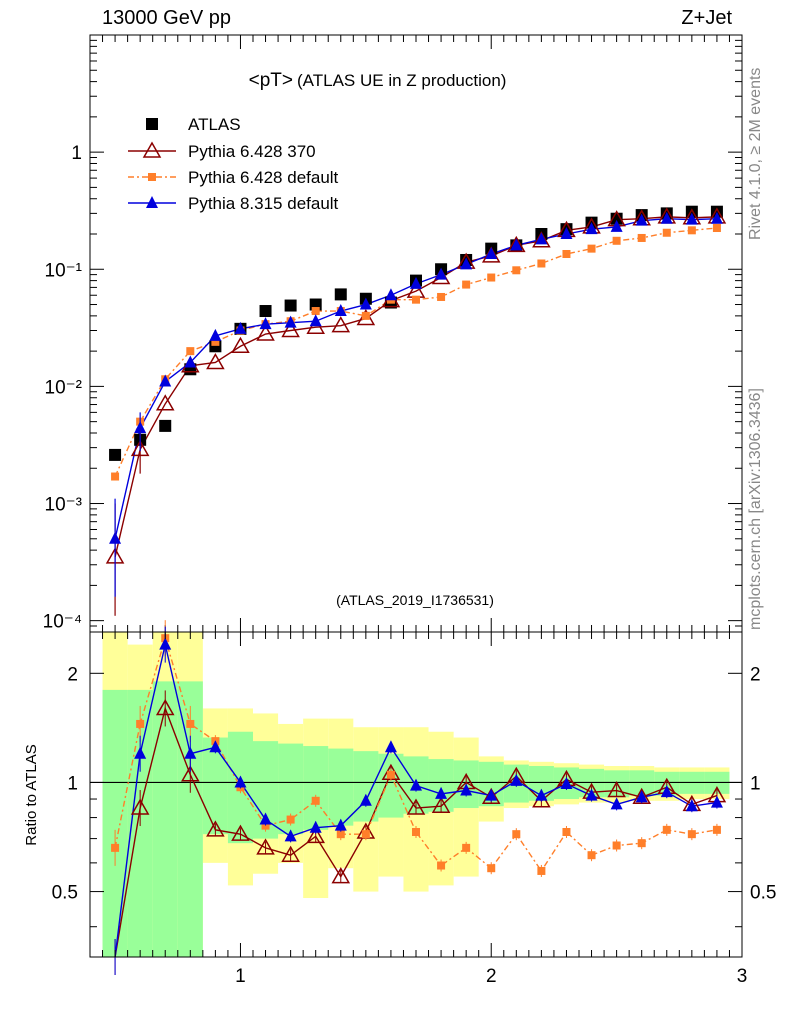 The width and height of the screenshot is (786, 1029). Describe the element at coordinates (755, 674) in the screenshot. I see `ratio-y-tick-label-right: 2` at that location.